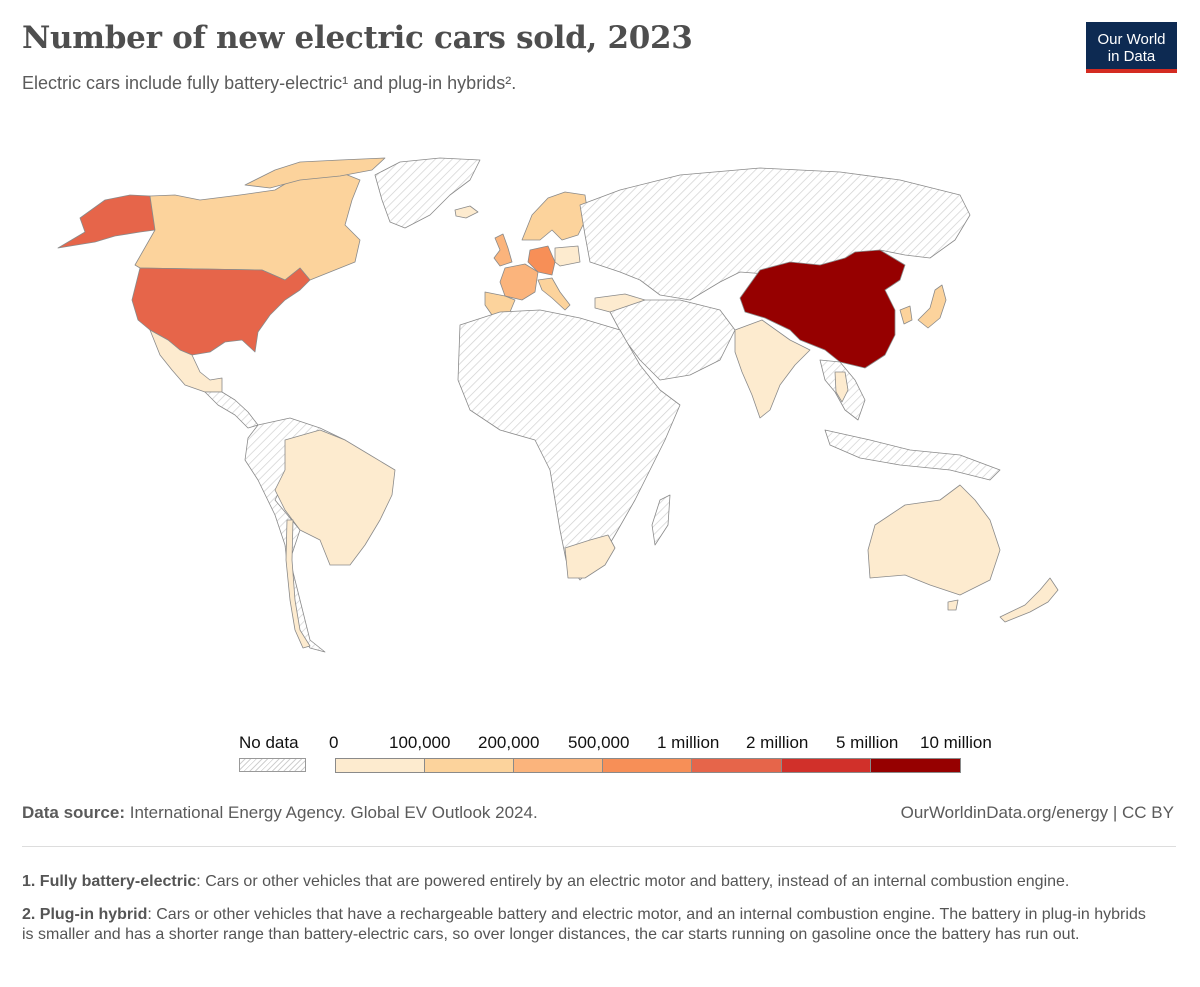  What do you see at coordinates (466, 212) in the screenshot?
I see `country-iceland` at bounding box center [466, 212].